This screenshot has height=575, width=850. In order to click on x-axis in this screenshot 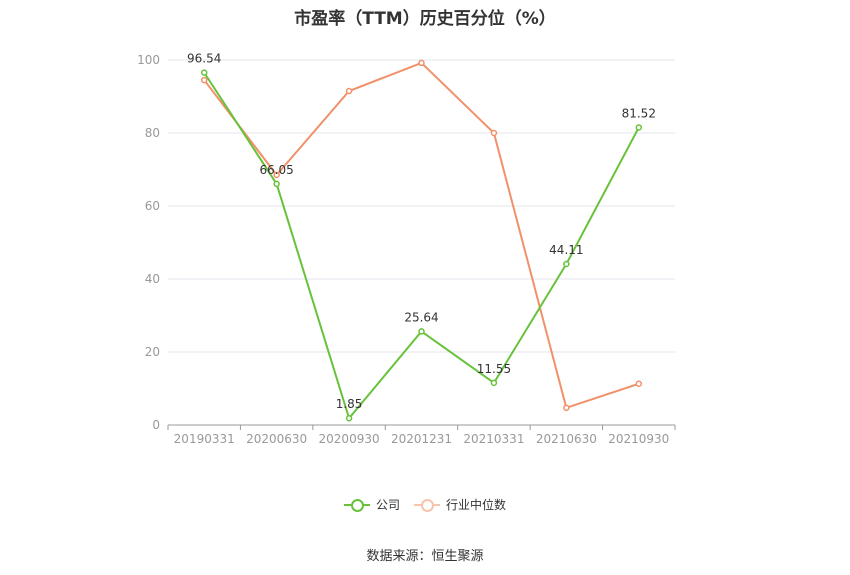, I will do `click(421, 427)`.